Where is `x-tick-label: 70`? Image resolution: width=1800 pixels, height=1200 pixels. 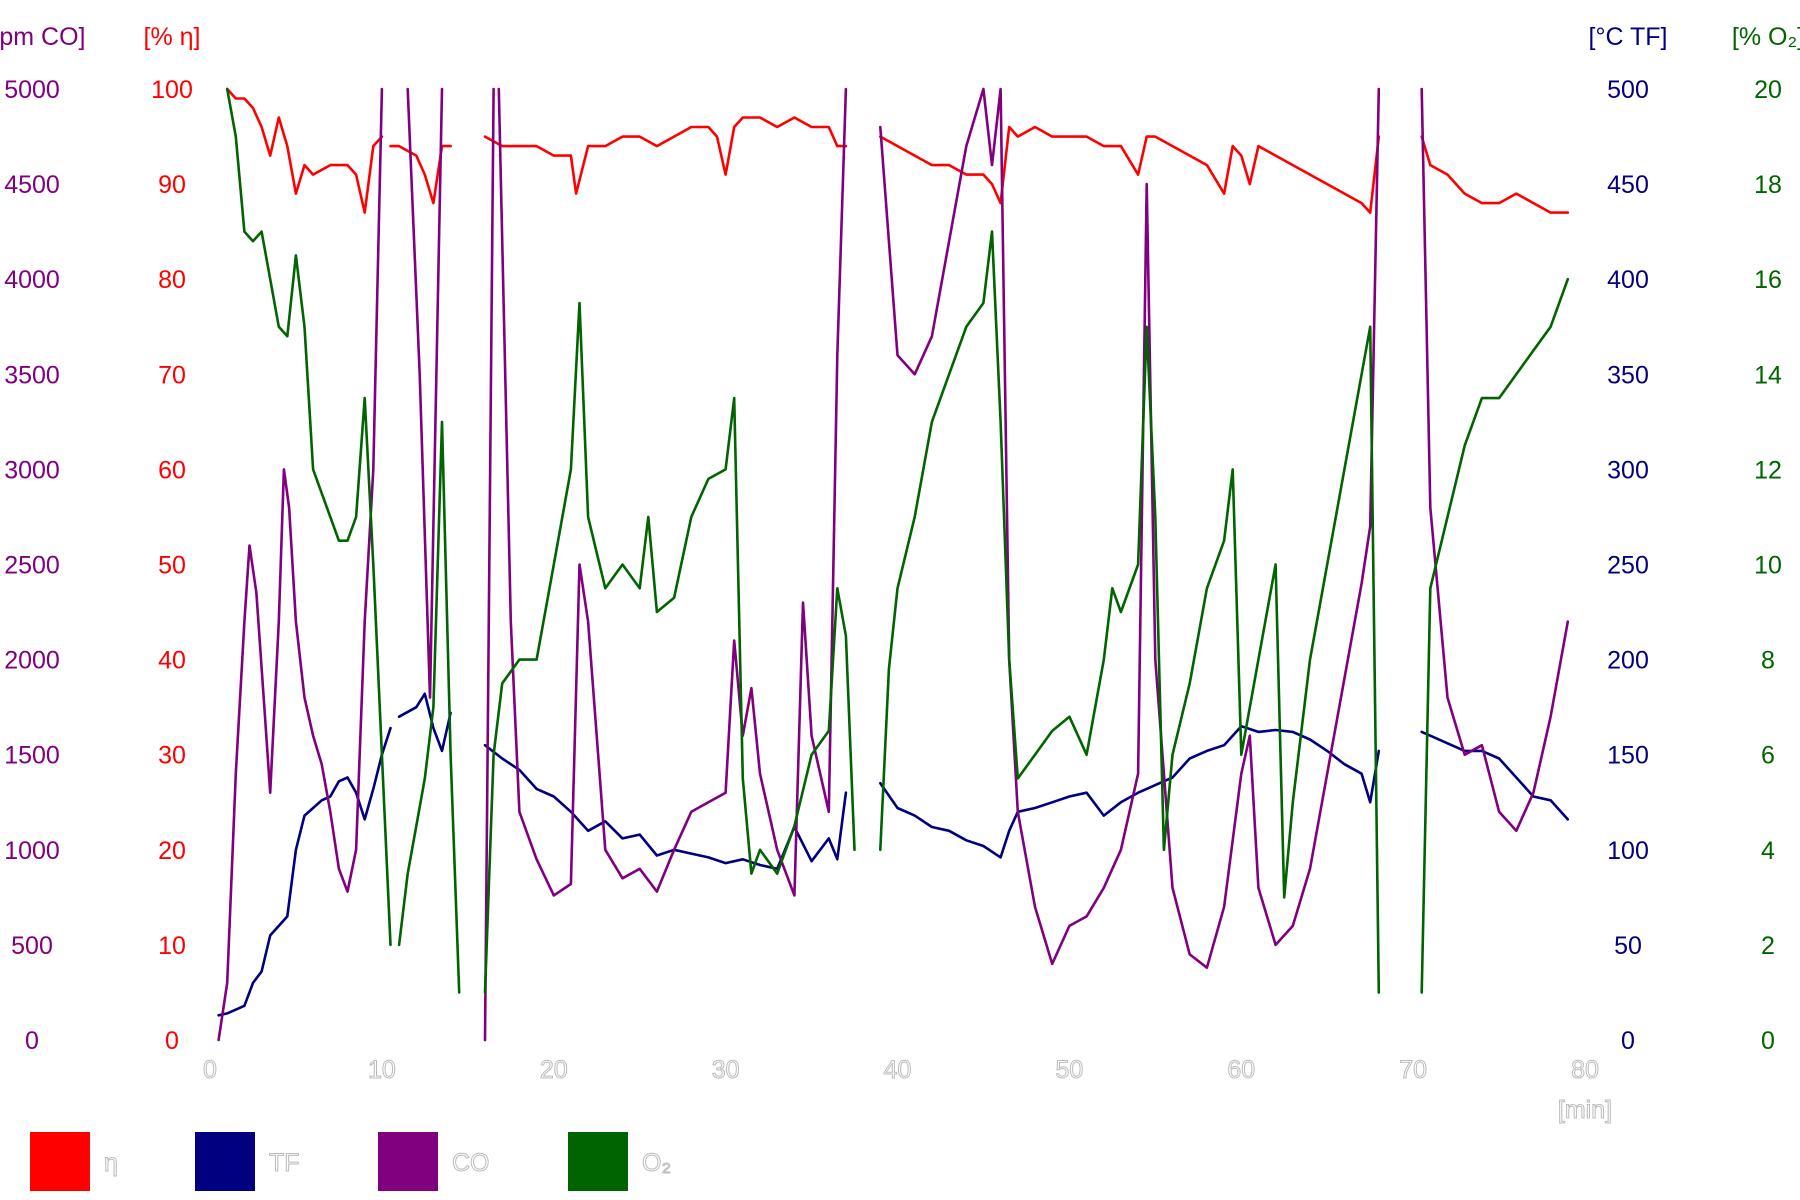
x-tick-label: 70 is located at coordinates (1413, 1070).